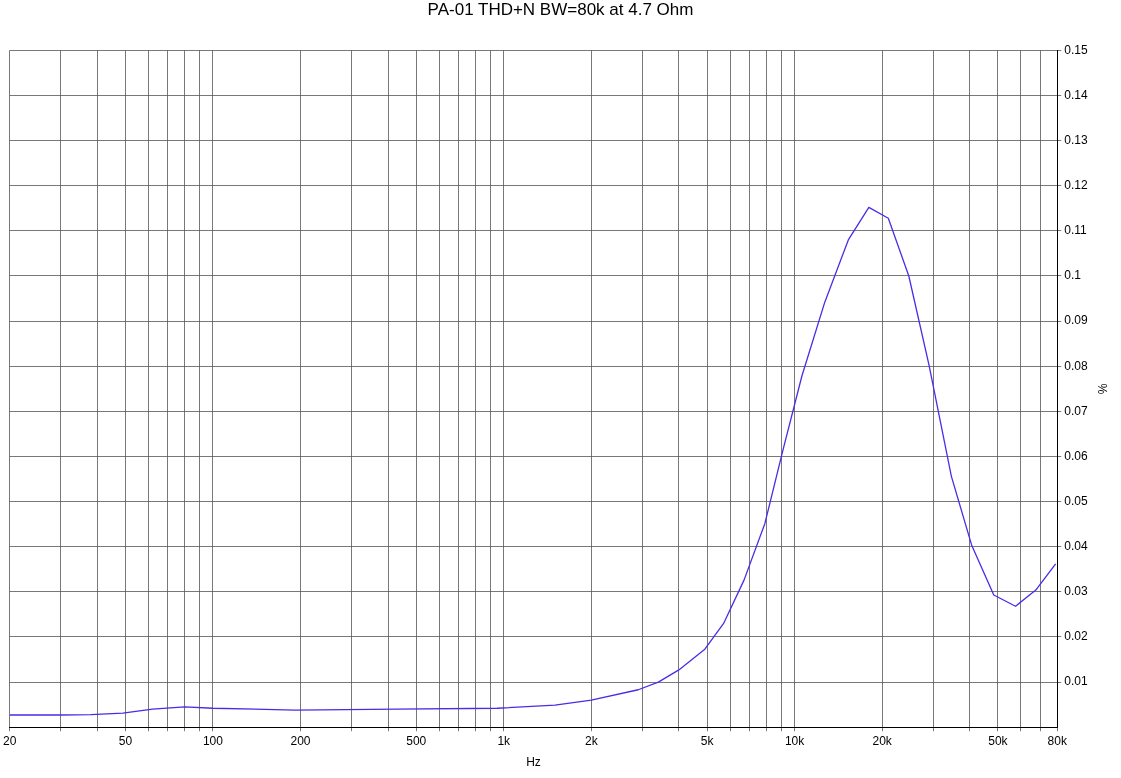 Image resolution: width=1121 pixels, height=778 pixels. Describe the element at coordinates (1076, 546) in the screenshot. I see `y-tick-label: 0.04` at that location.